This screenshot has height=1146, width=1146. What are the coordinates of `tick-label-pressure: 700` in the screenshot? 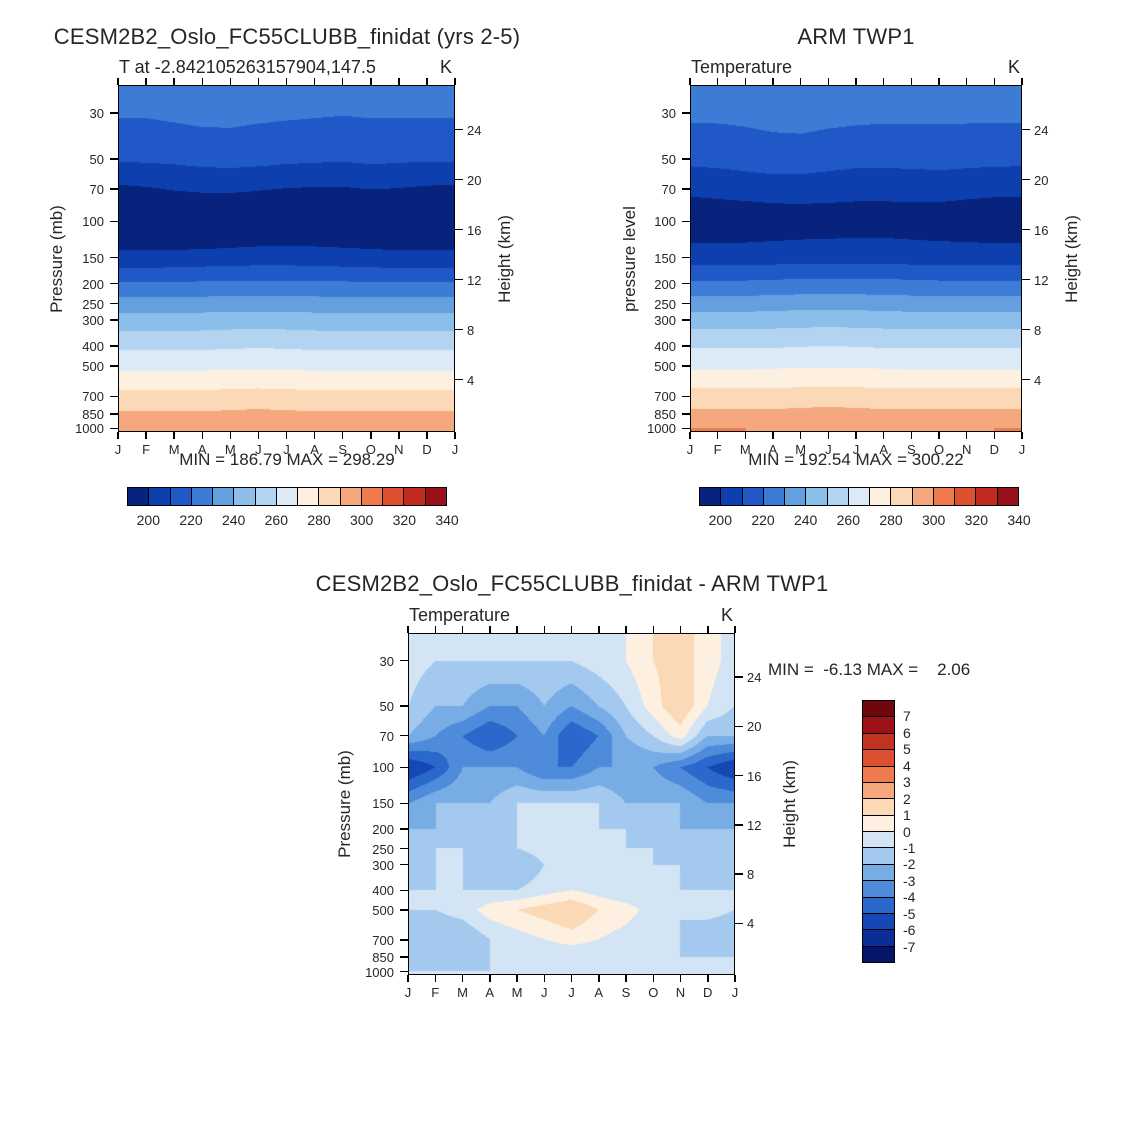 It's located at (383, 940).